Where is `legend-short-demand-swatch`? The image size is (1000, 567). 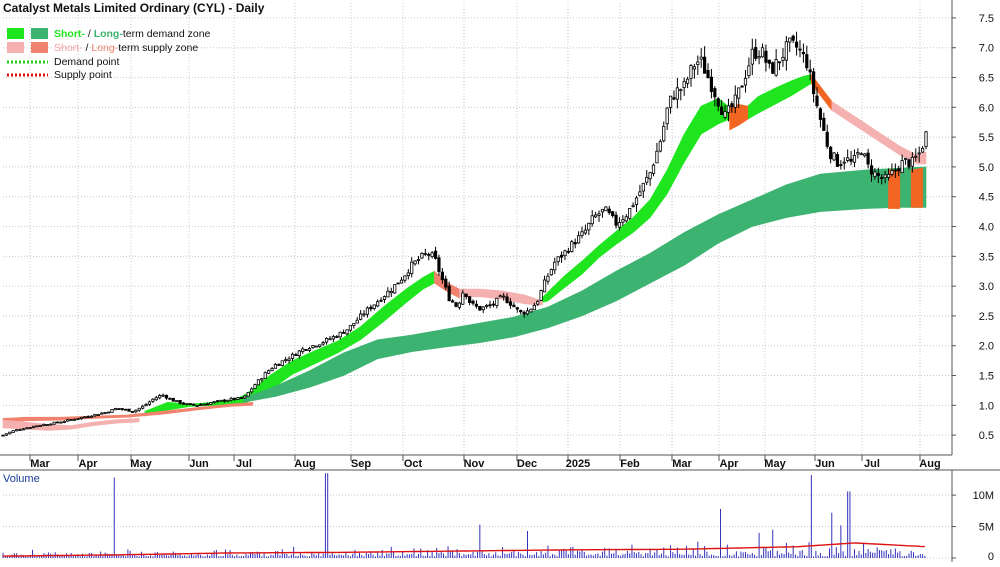 legend-short-demand-swatch is located at coordinates (15, 33).